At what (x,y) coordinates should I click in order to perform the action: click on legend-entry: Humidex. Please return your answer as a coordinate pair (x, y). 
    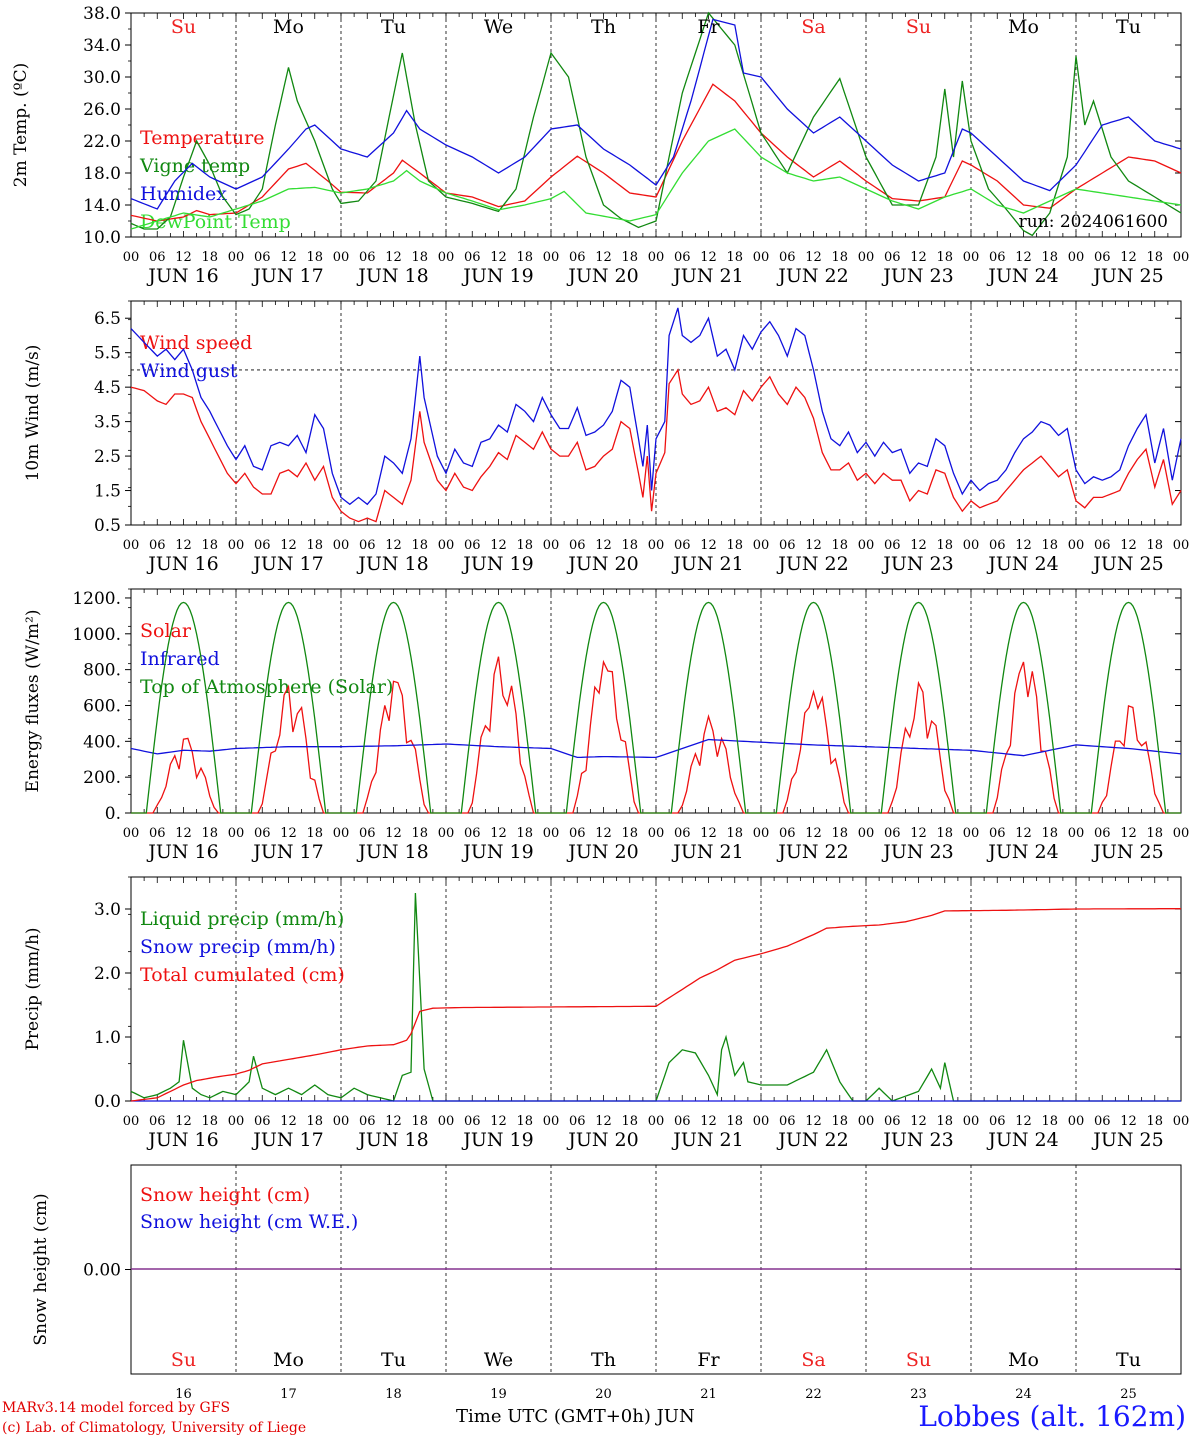
    Looking at the image, I should click on (183, 194).